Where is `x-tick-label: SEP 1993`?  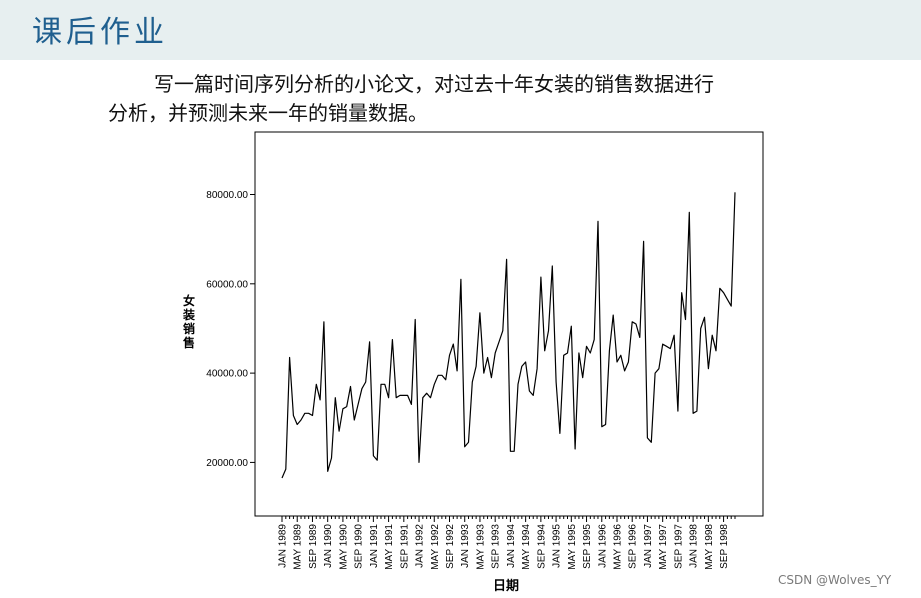
x-tick-label: SEP 1993 is located at coordinates (496, 546).